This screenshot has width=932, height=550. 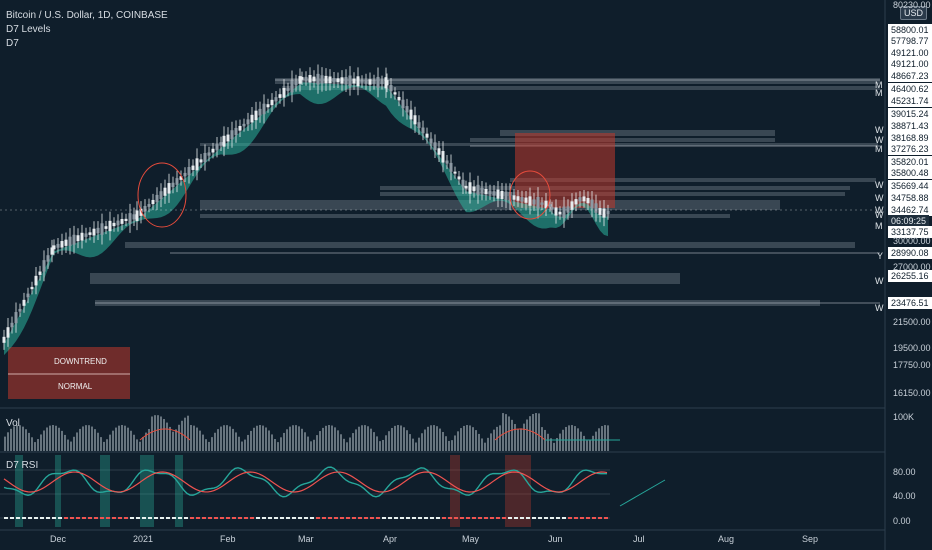 I want to click on rsi-axis-80: 80.00, so click(x=904, y=472).